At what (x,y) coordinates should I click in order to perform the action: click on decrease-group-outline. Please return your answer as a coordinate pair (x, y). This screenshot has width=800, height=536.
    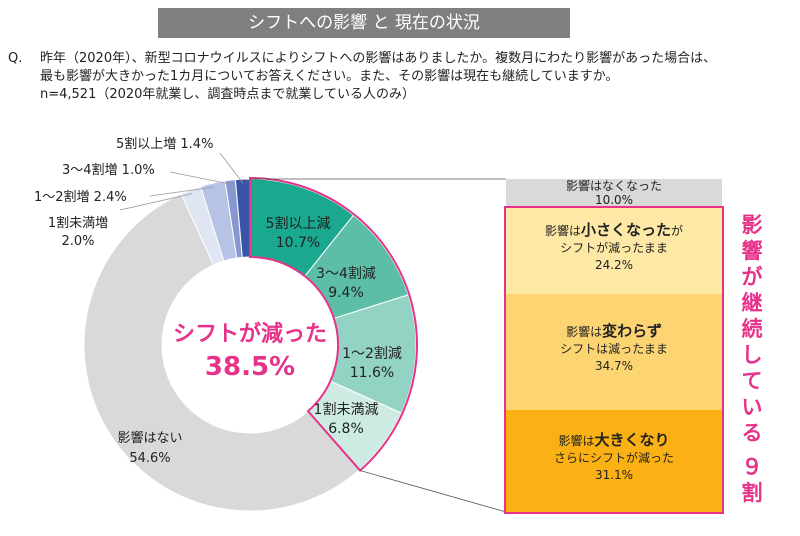
    Looking at the image, I should click on (333, 324).